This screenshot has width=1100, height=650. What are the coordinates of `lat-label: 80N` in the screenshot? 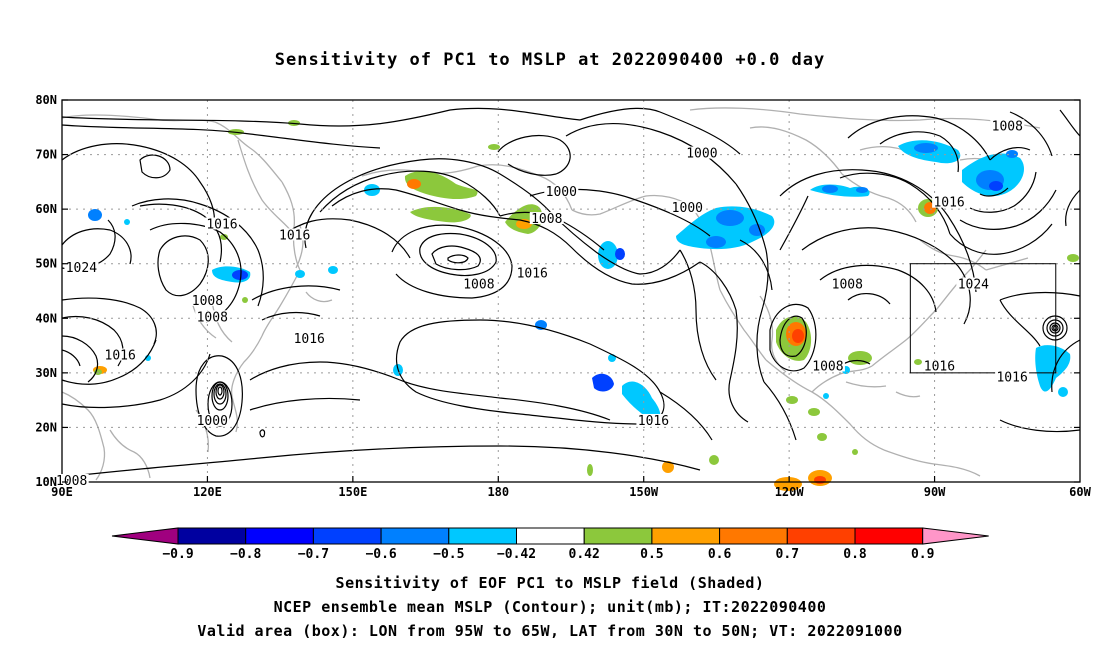 It's located at (46, 100).